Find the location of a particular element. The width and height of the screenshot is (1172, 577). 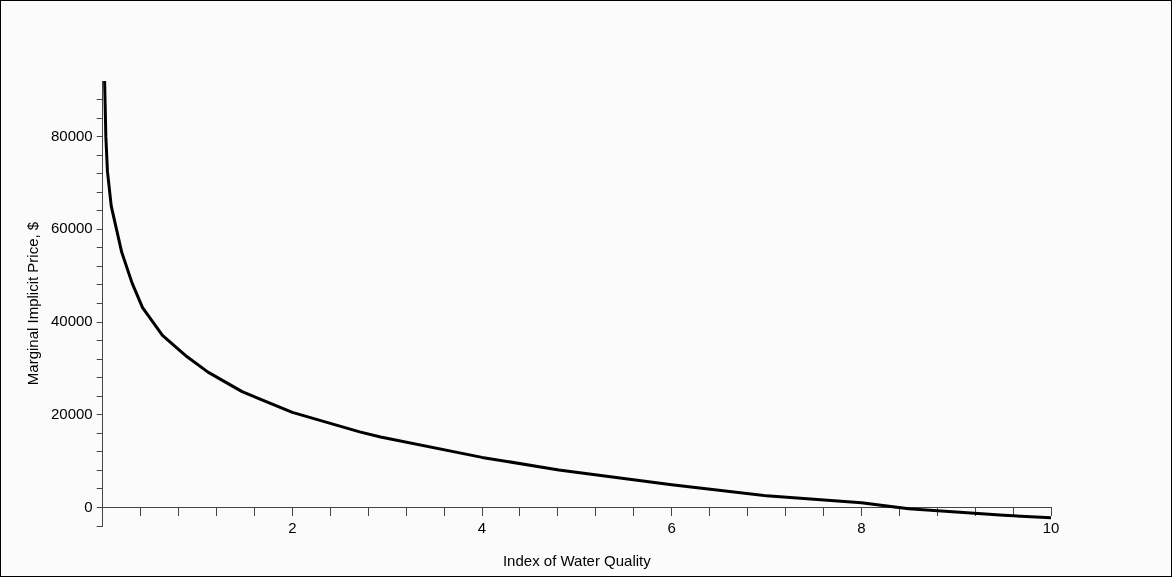

x-tick-label: 8 is located at coordinates (861, 527).